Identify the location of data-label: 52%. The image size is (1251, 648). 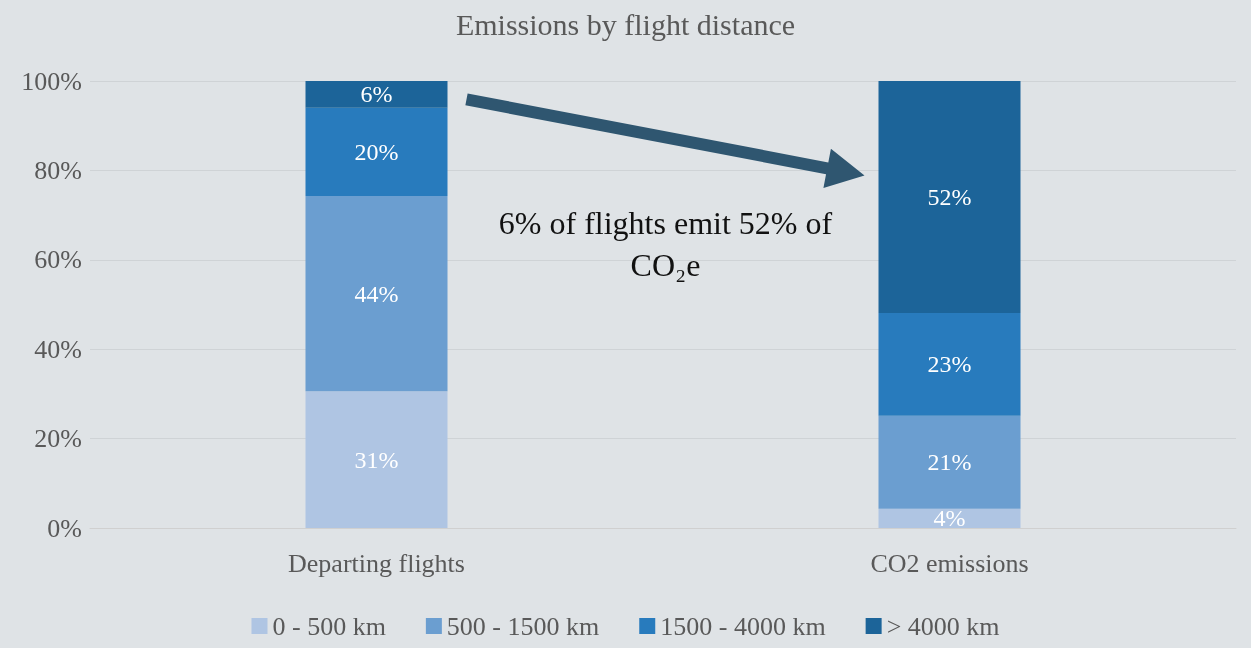
(949, 197).